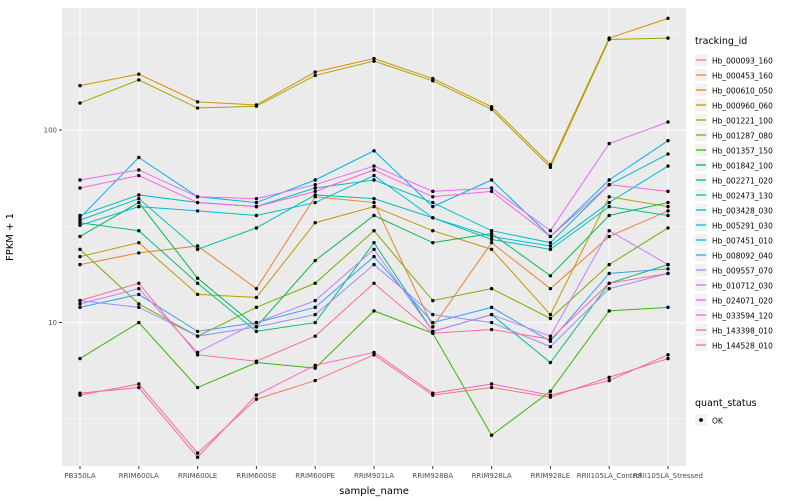 This screenshot has height=500, width=800. Describe the element at coordinates (374, 491) in the screenshot. I see `x-axis-title: sample_name` at that location.